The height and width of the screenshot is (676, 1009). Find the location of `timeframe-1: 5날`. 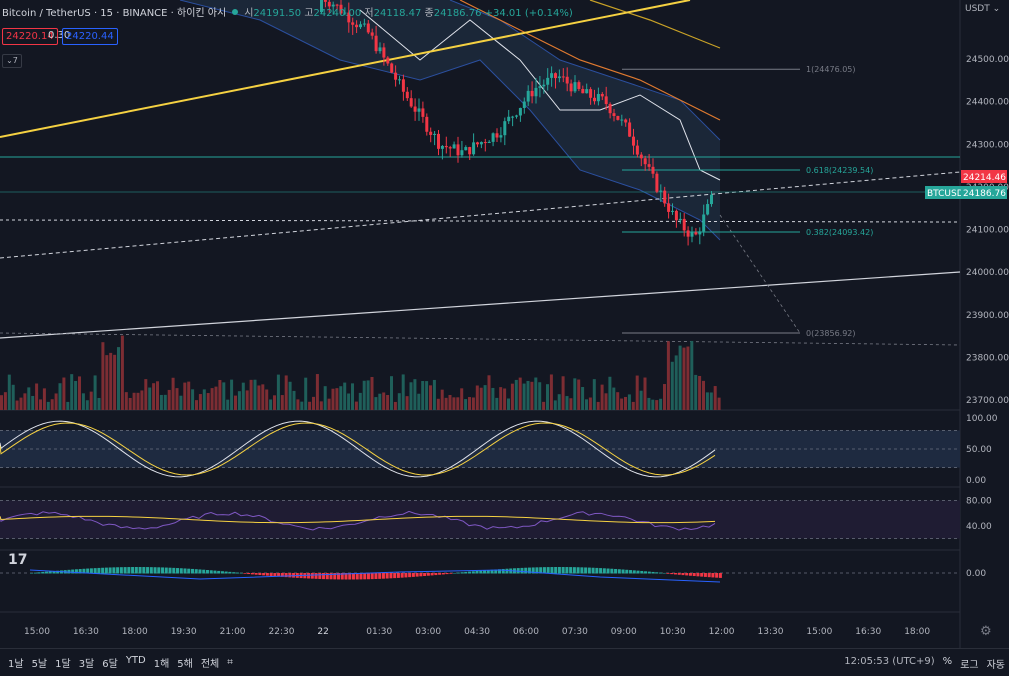

timeframe-1: 5날 is located at coordinates (39, 664).